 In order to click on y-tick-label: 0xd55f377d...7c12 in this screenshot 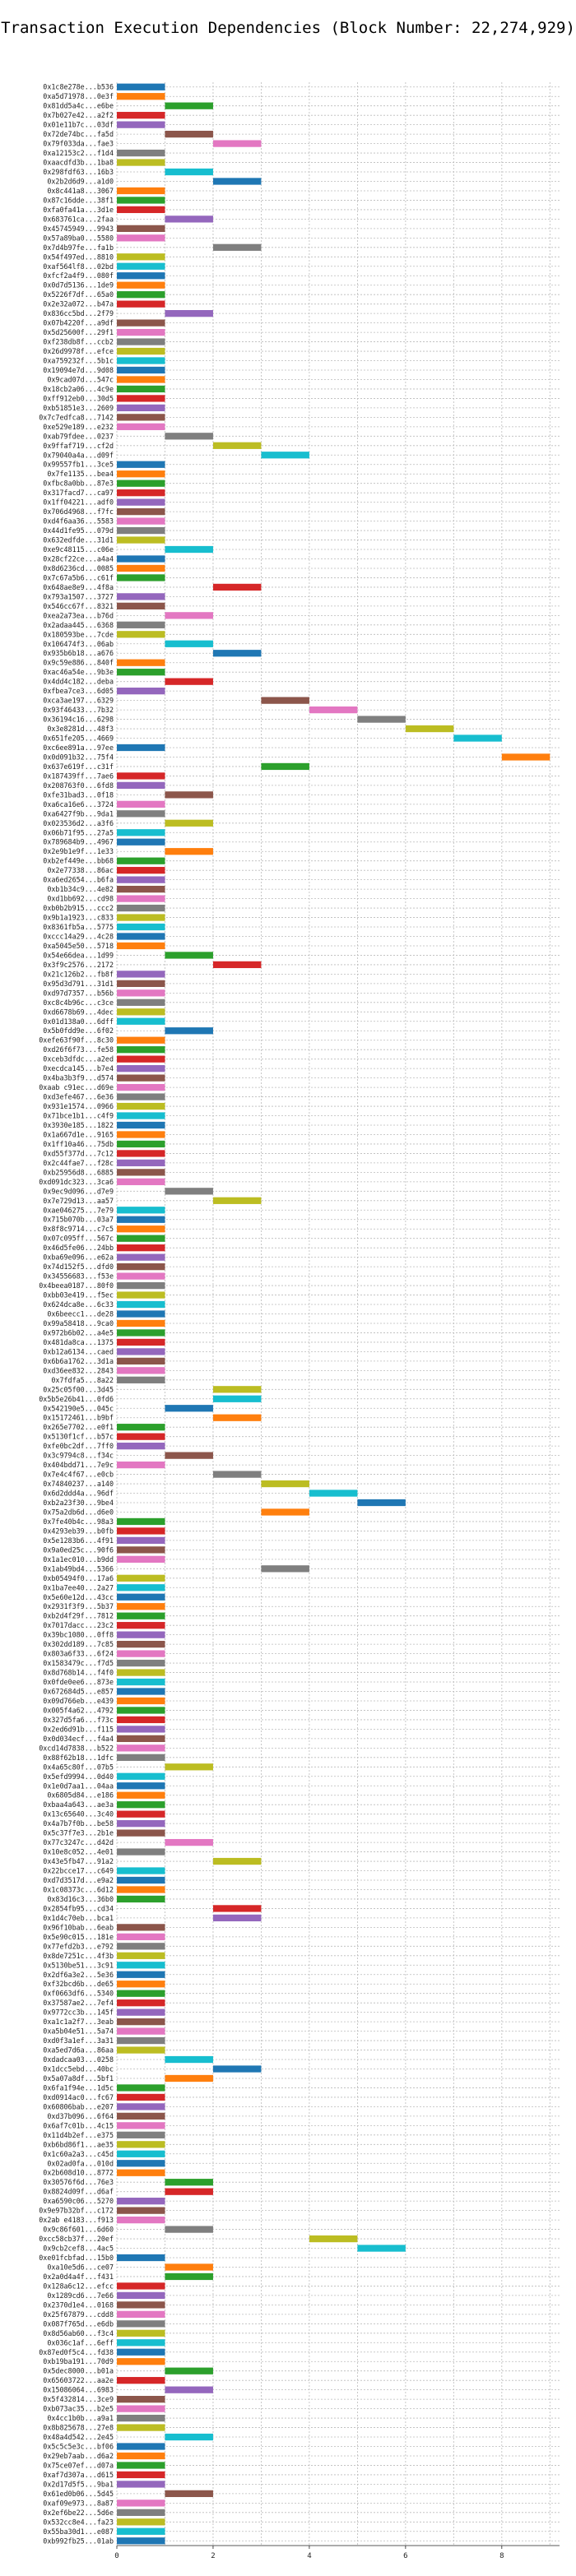, I will do `click(78, 1153)`.